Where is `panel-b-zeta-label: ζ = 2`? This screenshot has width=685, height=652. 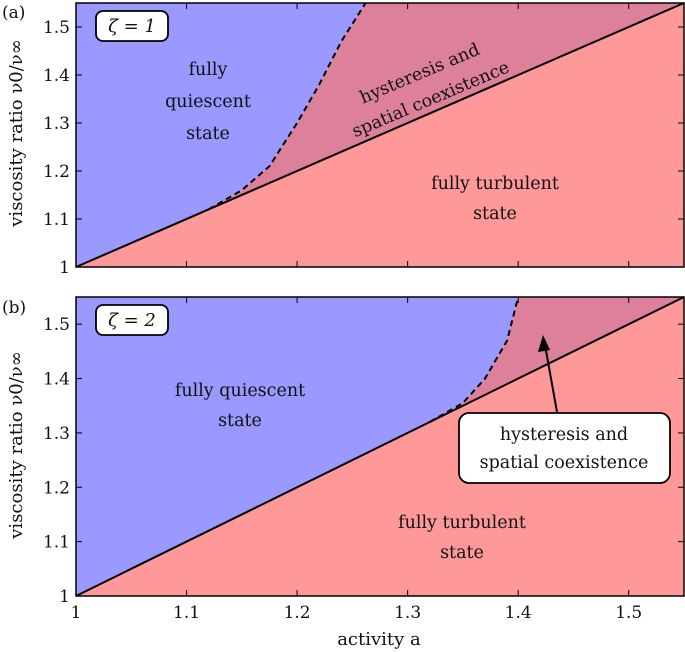
panel-b-zeta-label: ζ = 2 is located at coordinates (132, 320).